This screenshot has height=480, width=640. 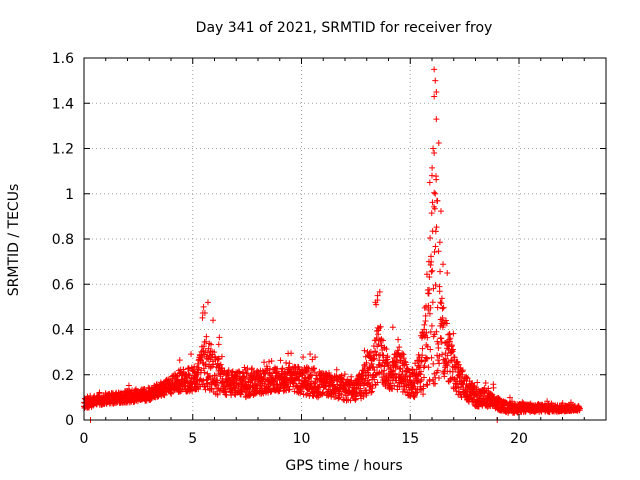 What do you see at coordinates (63, 240) in the screenshot?
I see `y-tick-label: 0.8` at bounding box center [63, 240].